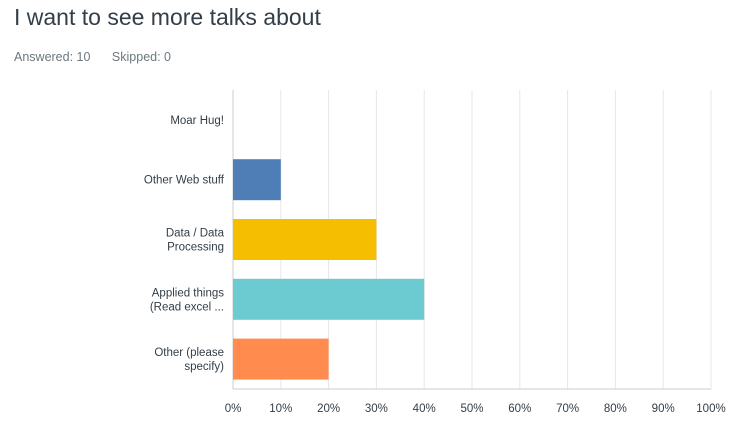 The width and height of the screenshot is (736, 435). What do you see at coordinates (184, 181) in the screenshot?
I see `category-label: Other Web stuff` at bounding box center [184, 181].